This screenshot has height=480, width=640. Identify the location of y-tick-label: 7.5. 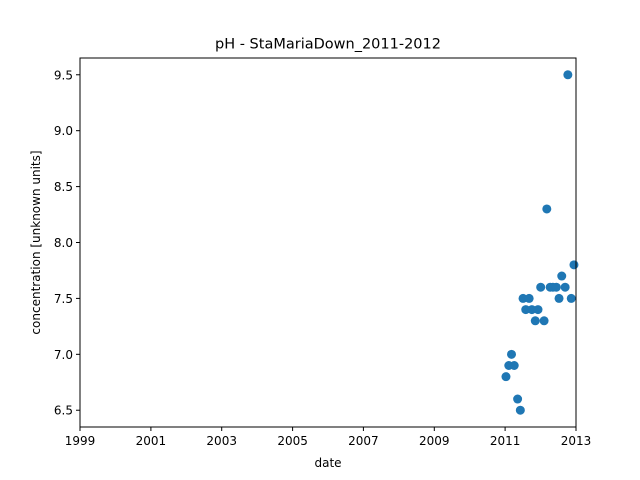
(63, 299).